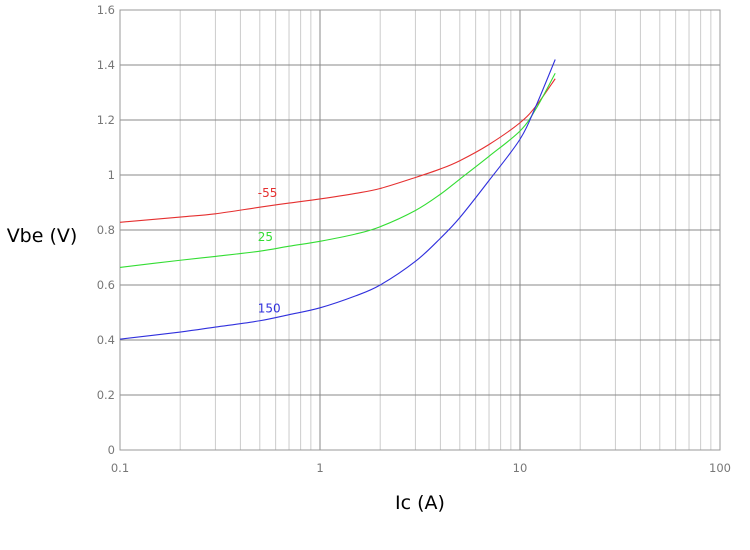 The image size is (750, 550). I want to click on y-tick-labels: 0 0.2 0.4 0.6 0.8 1 1.2 1.4 1.6, so click(106, 230).